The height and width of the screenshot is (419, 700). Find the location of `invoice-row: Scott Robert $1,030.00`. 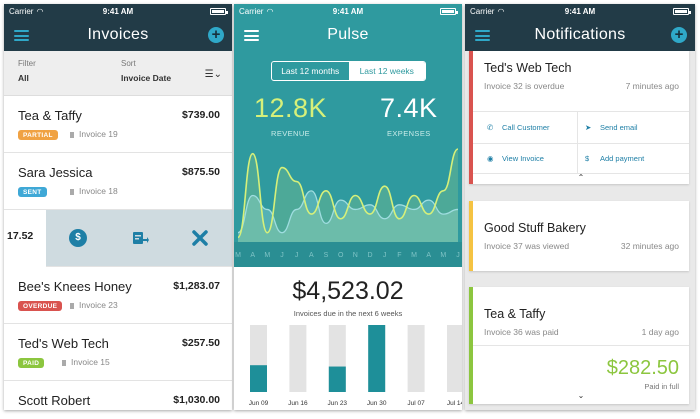

invoice-row: Scott Robert $1,030.00 is located at coordinates (118, 395).